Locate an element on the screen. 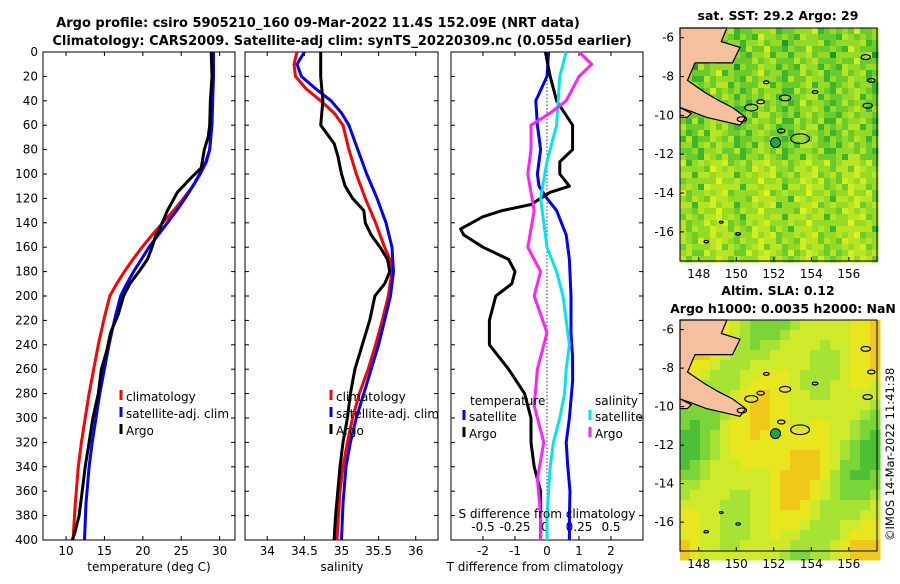 The width and height of the screenshot is (900, 584). lat-tick-label: -8 is located at coordinates (668, 77).